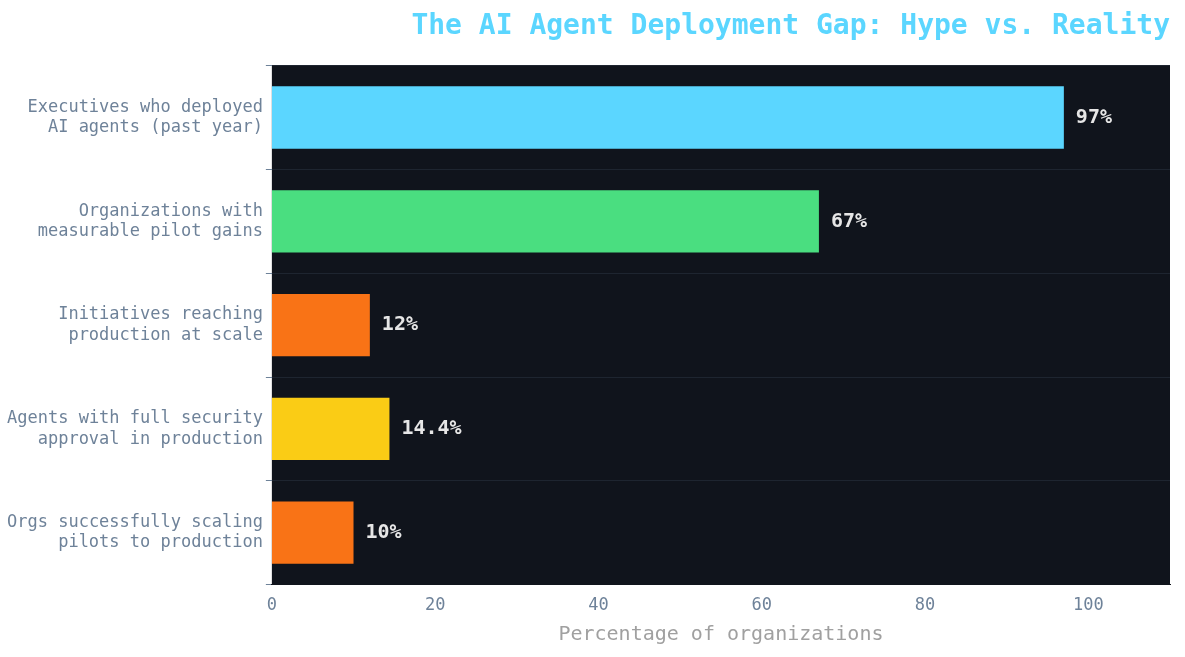 The height and width of the screenshot is (657, 1185). What do you see at coordinates (150, 219) in the screenshot?
I see `y-tick-label: Organizations with measurable pilot gains` at bounding box center [150, 219].